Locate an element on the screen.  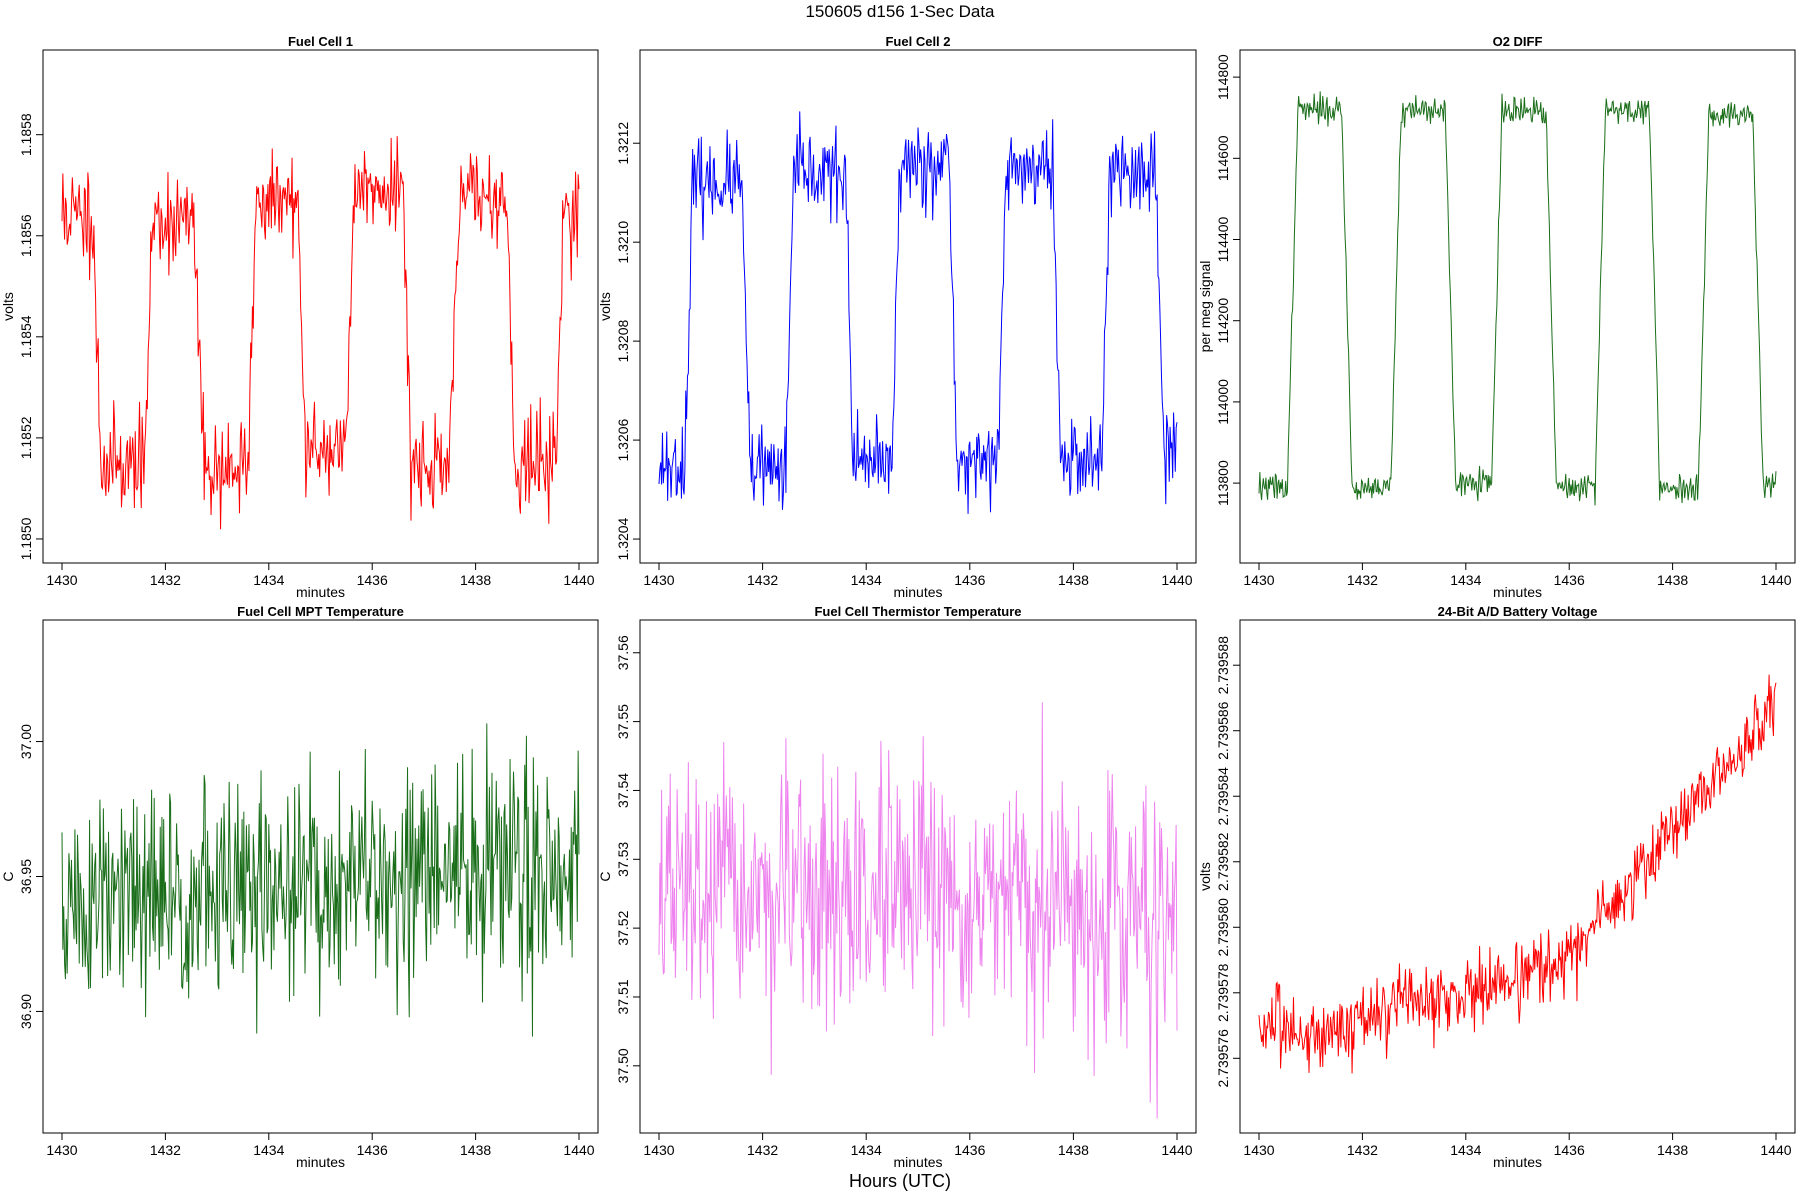
y-tick-label: 1.1854 is located at coordinates (26, 336).